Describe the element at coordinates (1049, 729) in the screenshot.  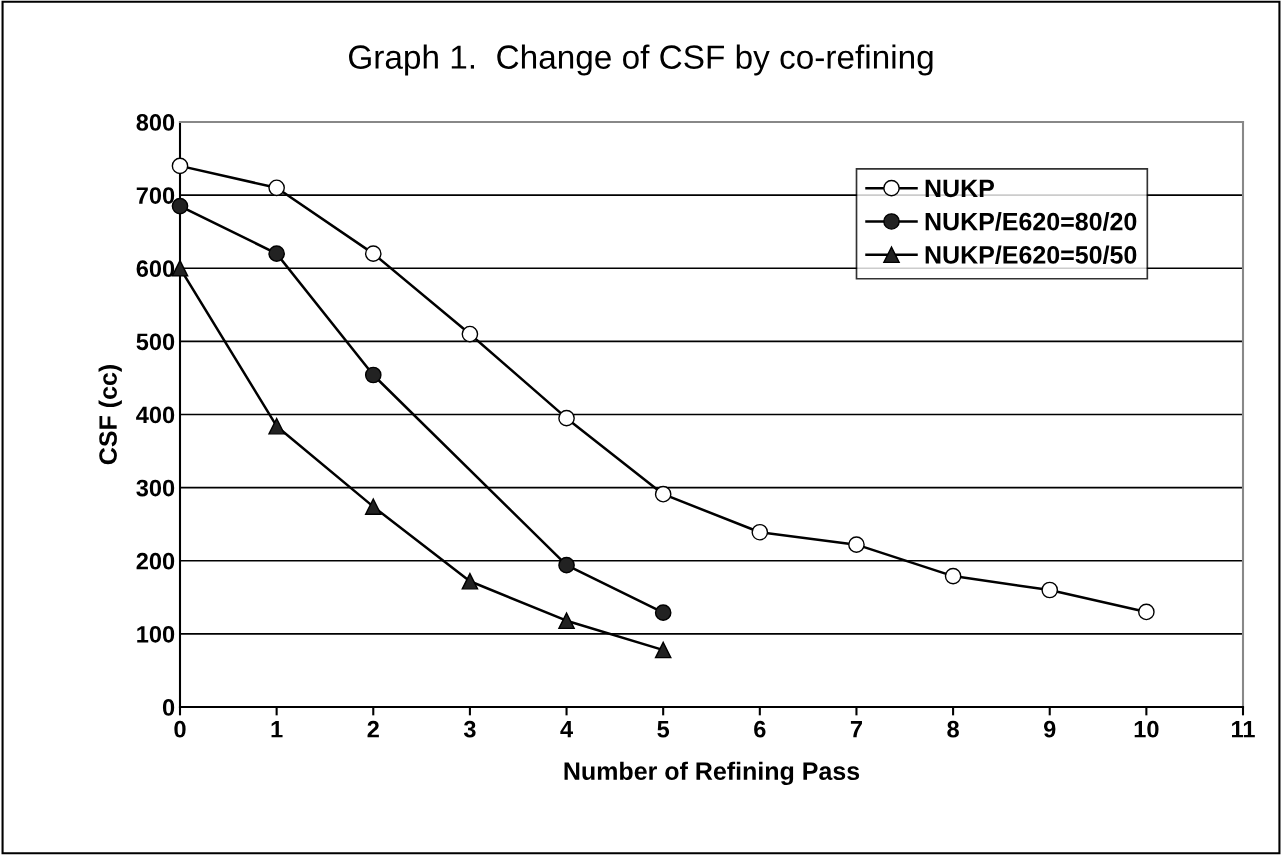
I see `x-tick-label: 9` at that location.